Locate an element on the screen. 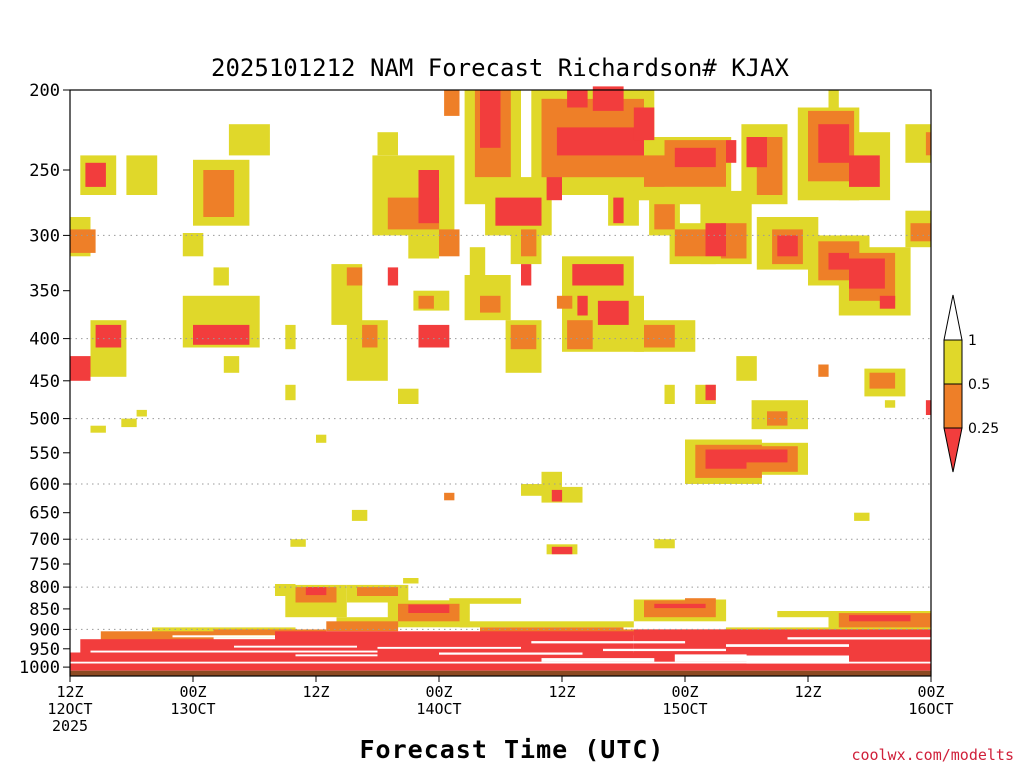 This screenshot has width=1024, height=768. colorbar-legend: 1 0.5 0.25 is located at coordinates (971, 383).